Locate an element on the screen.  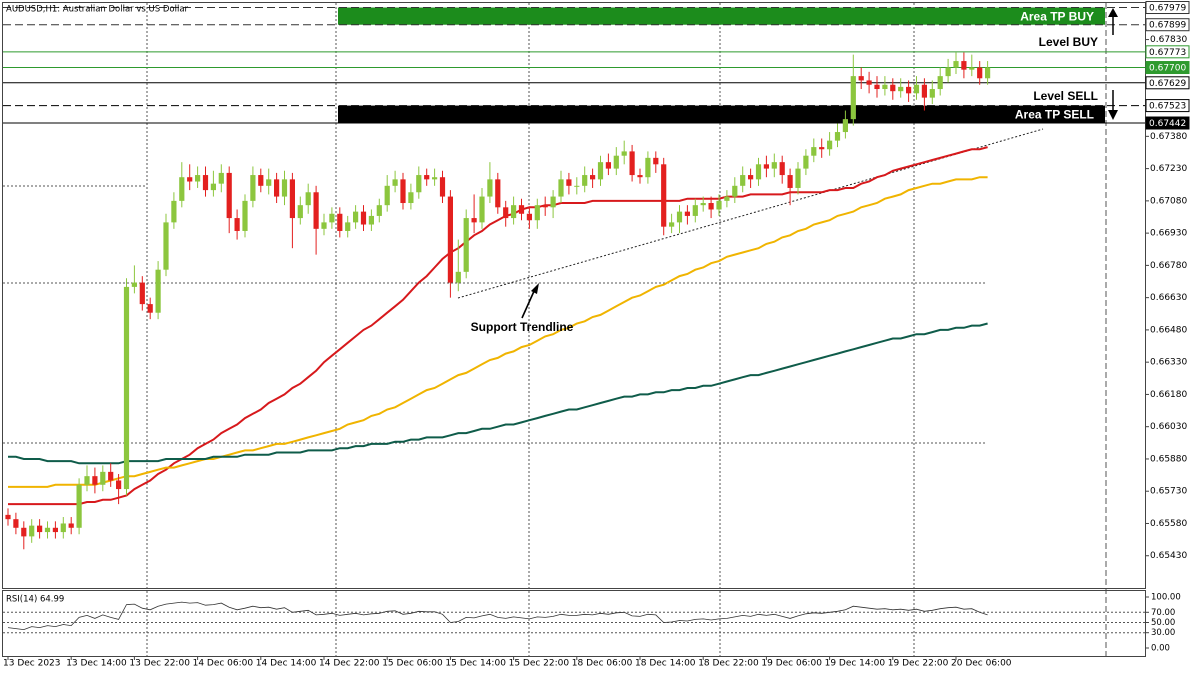
x-tick-label: 13 Dec 14:00 is located at coordinates (96, 664).